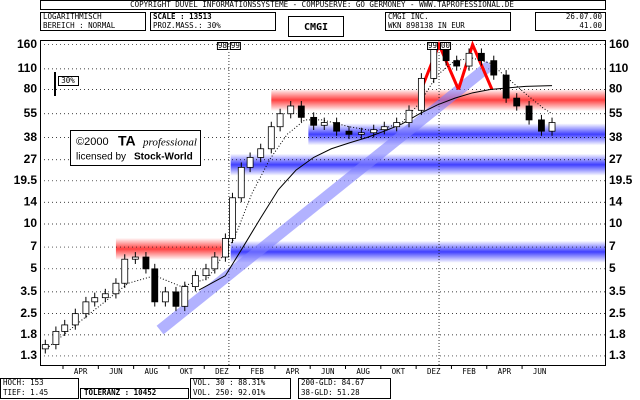  Describe the element at coordinates (187, 25) in the screenshot. I see `proz: PROZ.MASS.: 30%` at that location.